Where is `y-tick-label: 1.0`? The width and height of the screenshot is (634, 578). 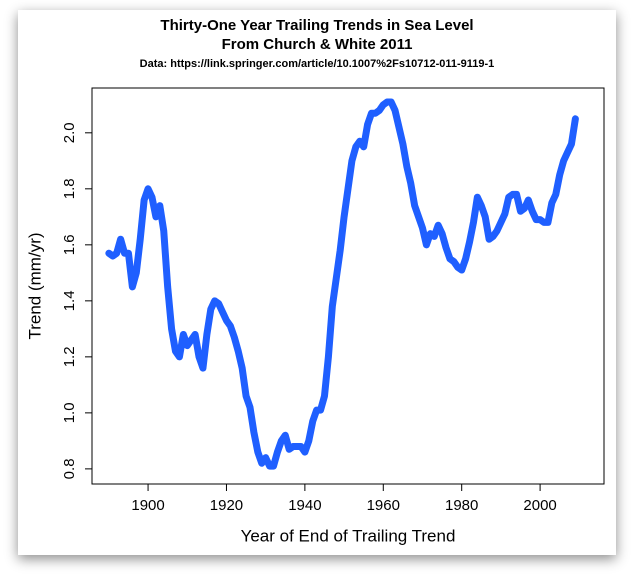 y-tick-label: 1.0 is located at coordinates (69, 412).